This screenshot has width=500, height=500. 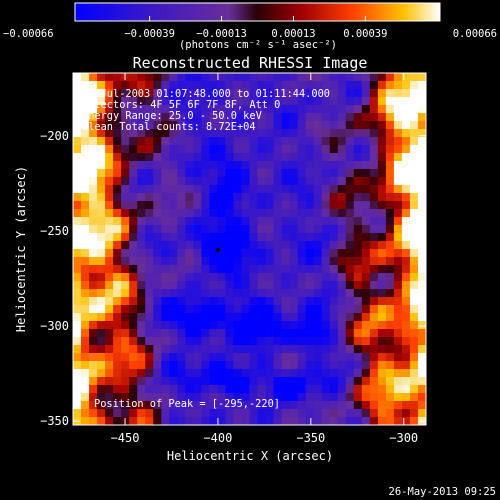 What do you see at coordinates (181, 105) in the screenshot?
I see `info-line-detectors: Detectors: 4F 5F 6F 7F 8F, Att 0` at bounding box center [181, 105].